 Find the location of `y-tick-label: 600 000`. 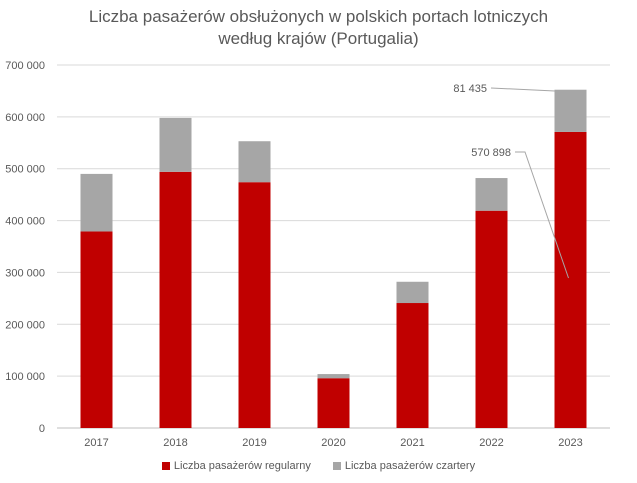

y-tick-label: 600 000 is located at coordinates (25, 118).